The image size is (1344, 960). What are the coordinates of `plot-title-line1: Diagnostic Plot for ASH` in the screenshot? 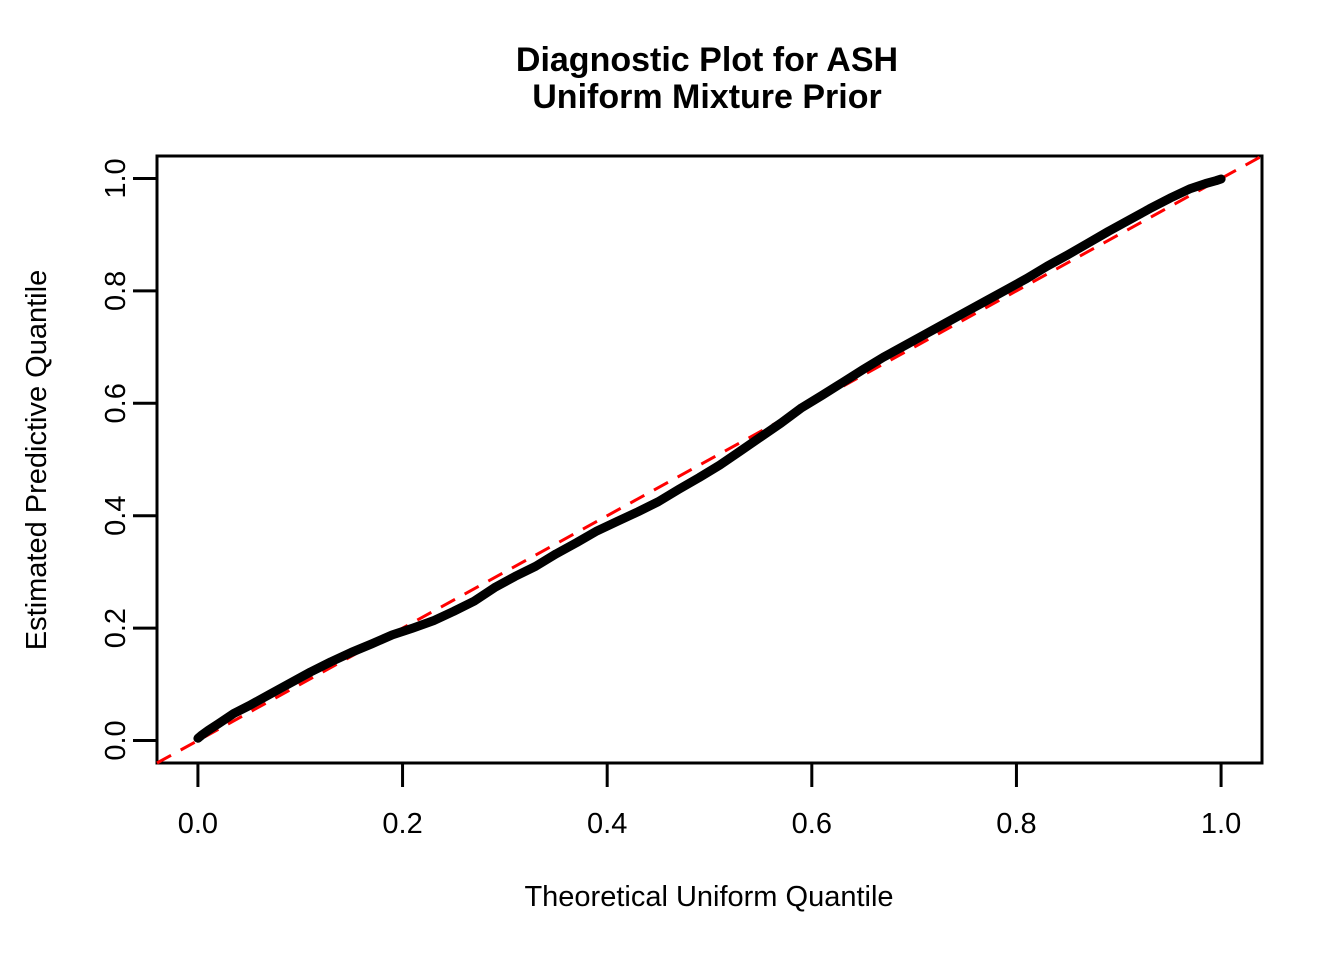 It's located at (707, 60).